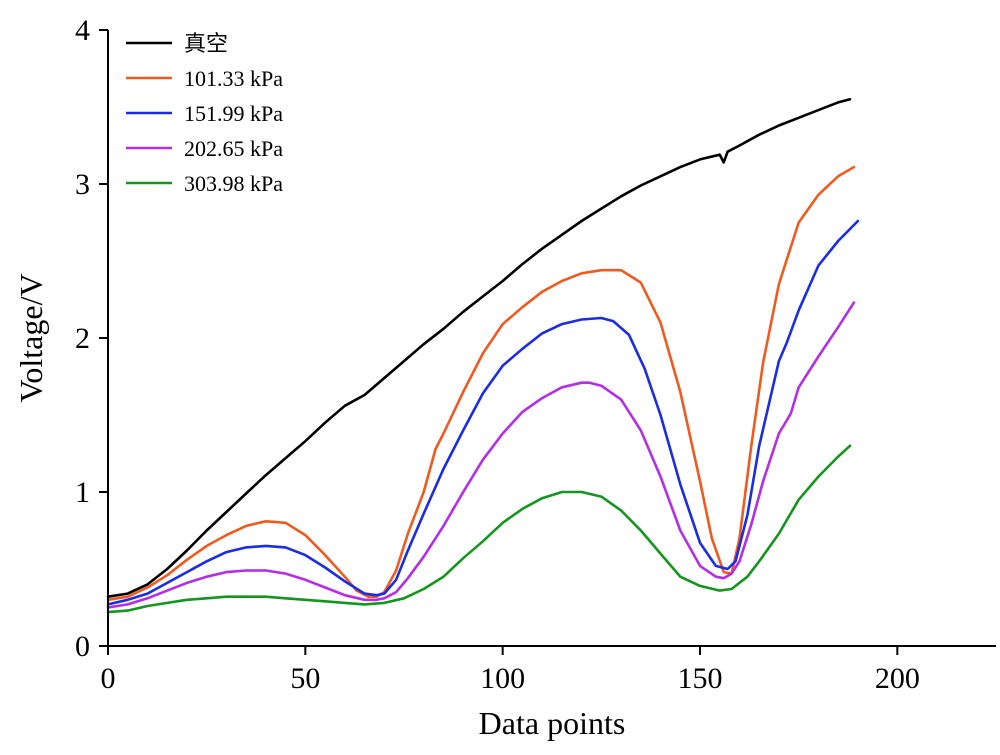 The image size is (1000, 755). I want to click on y-tick-label: 4, so click(82, 30).